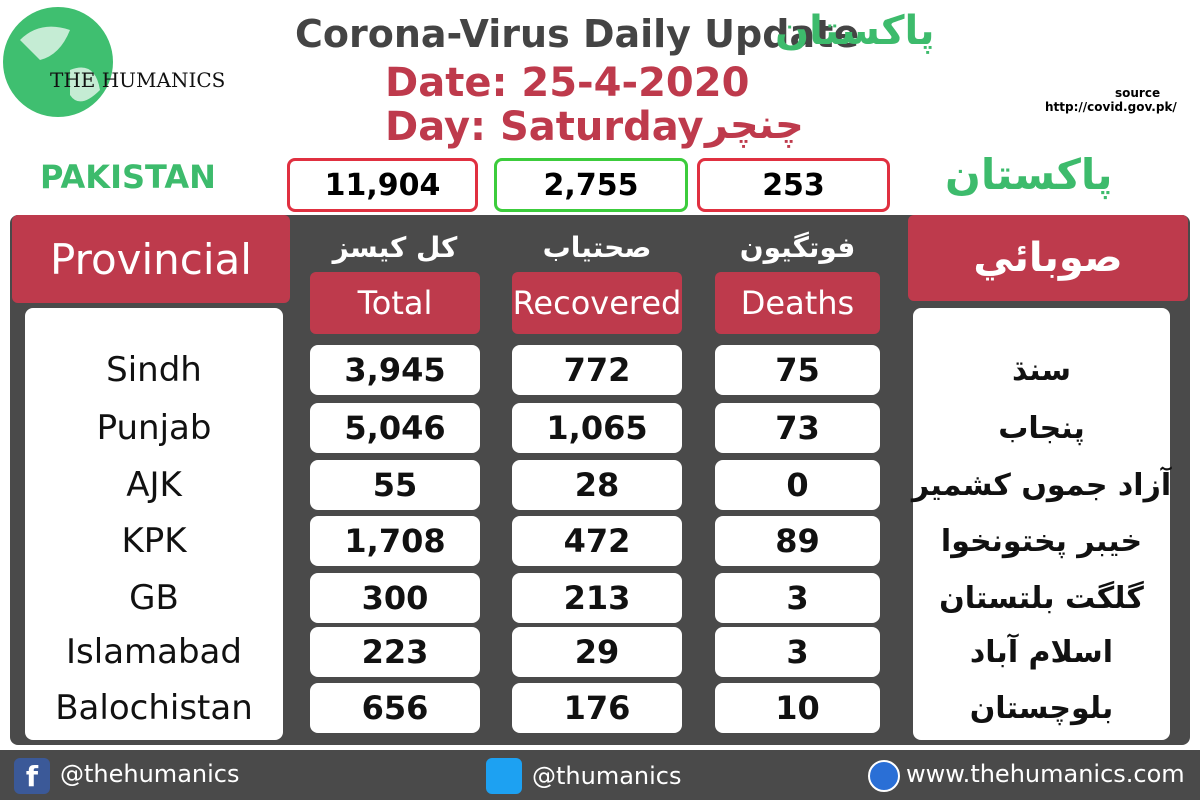 The width and height of the screenshot is (1200, 800). Describe the element at coordinates (395, 652) in the screenshot. I see `cell-value: 223` at that location.